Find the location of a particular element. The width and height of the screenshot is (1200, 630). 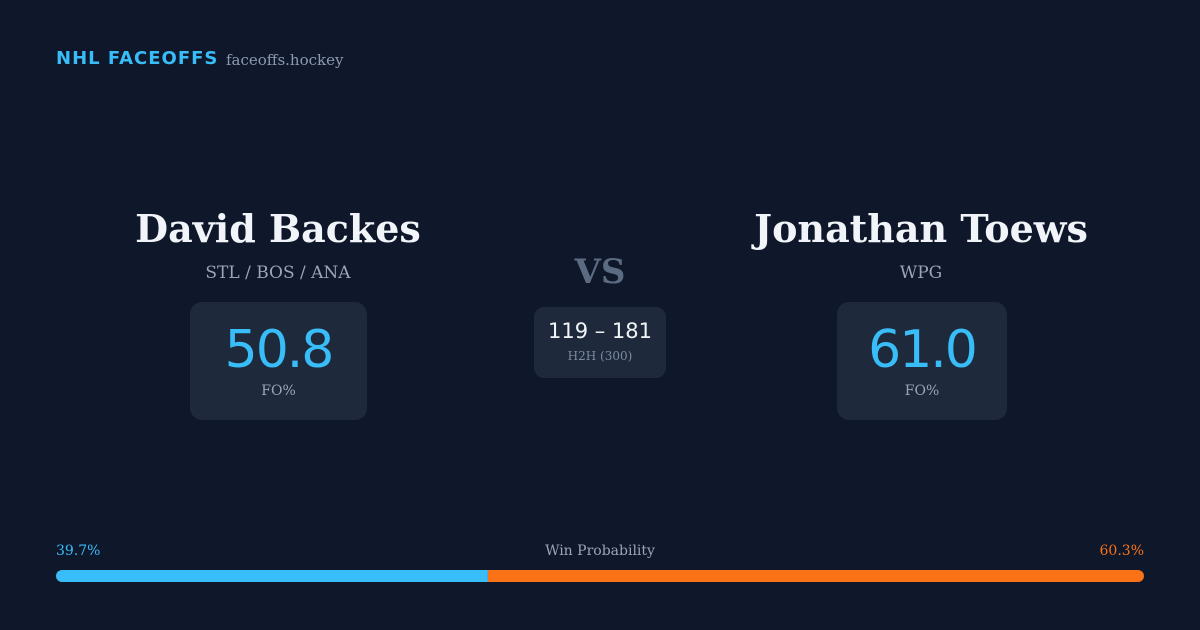

brand: NHL FACEOFFS is located at coordinates (137, 58).